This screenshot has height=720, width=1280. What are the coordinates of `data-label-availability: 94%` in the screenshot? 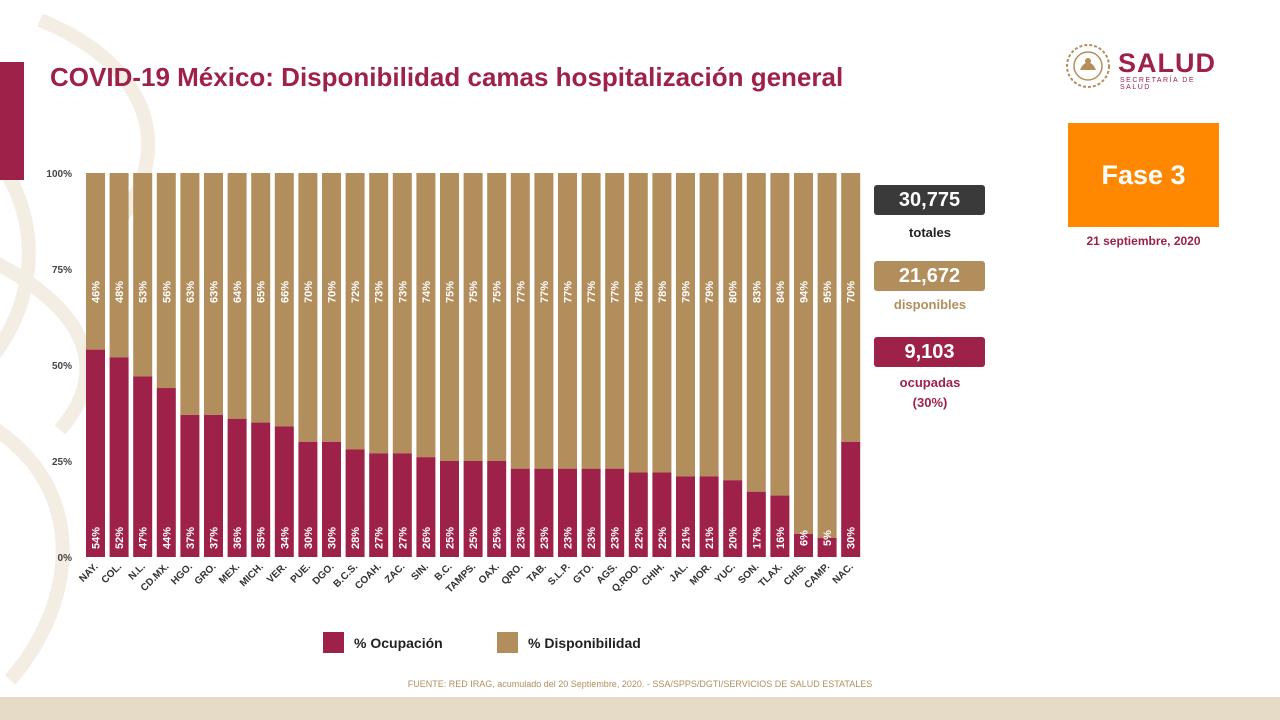 It's located at (805, 292).